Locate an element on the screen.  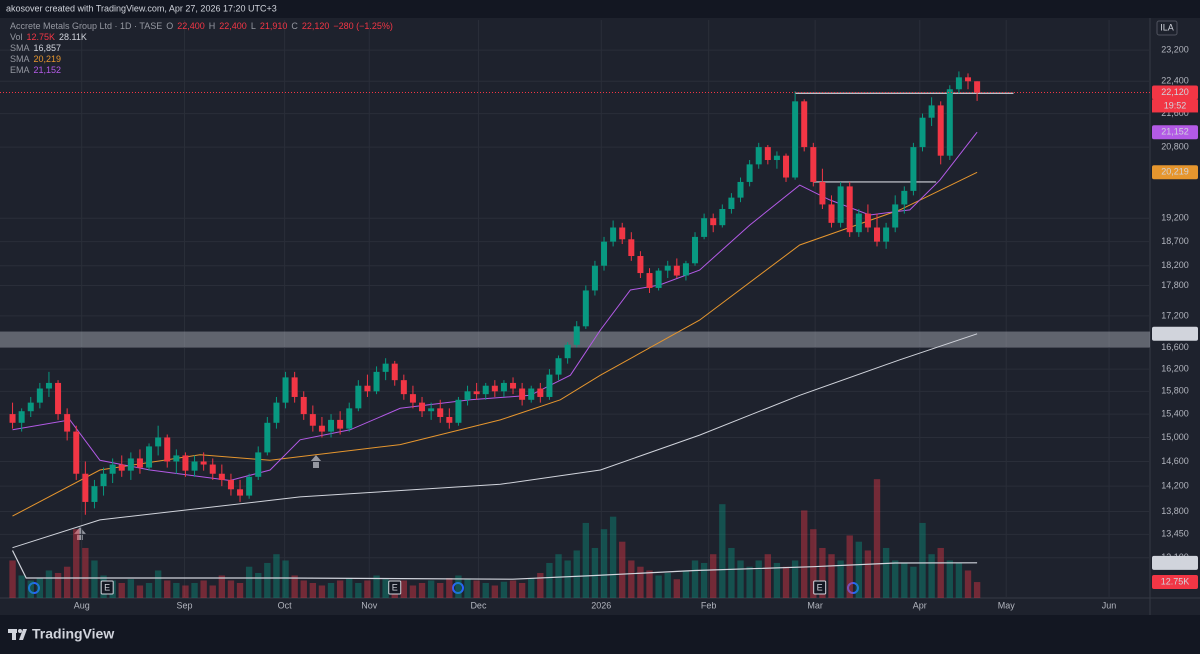
y-tick-label: 15,800 is located at coordinates (1175, 391).